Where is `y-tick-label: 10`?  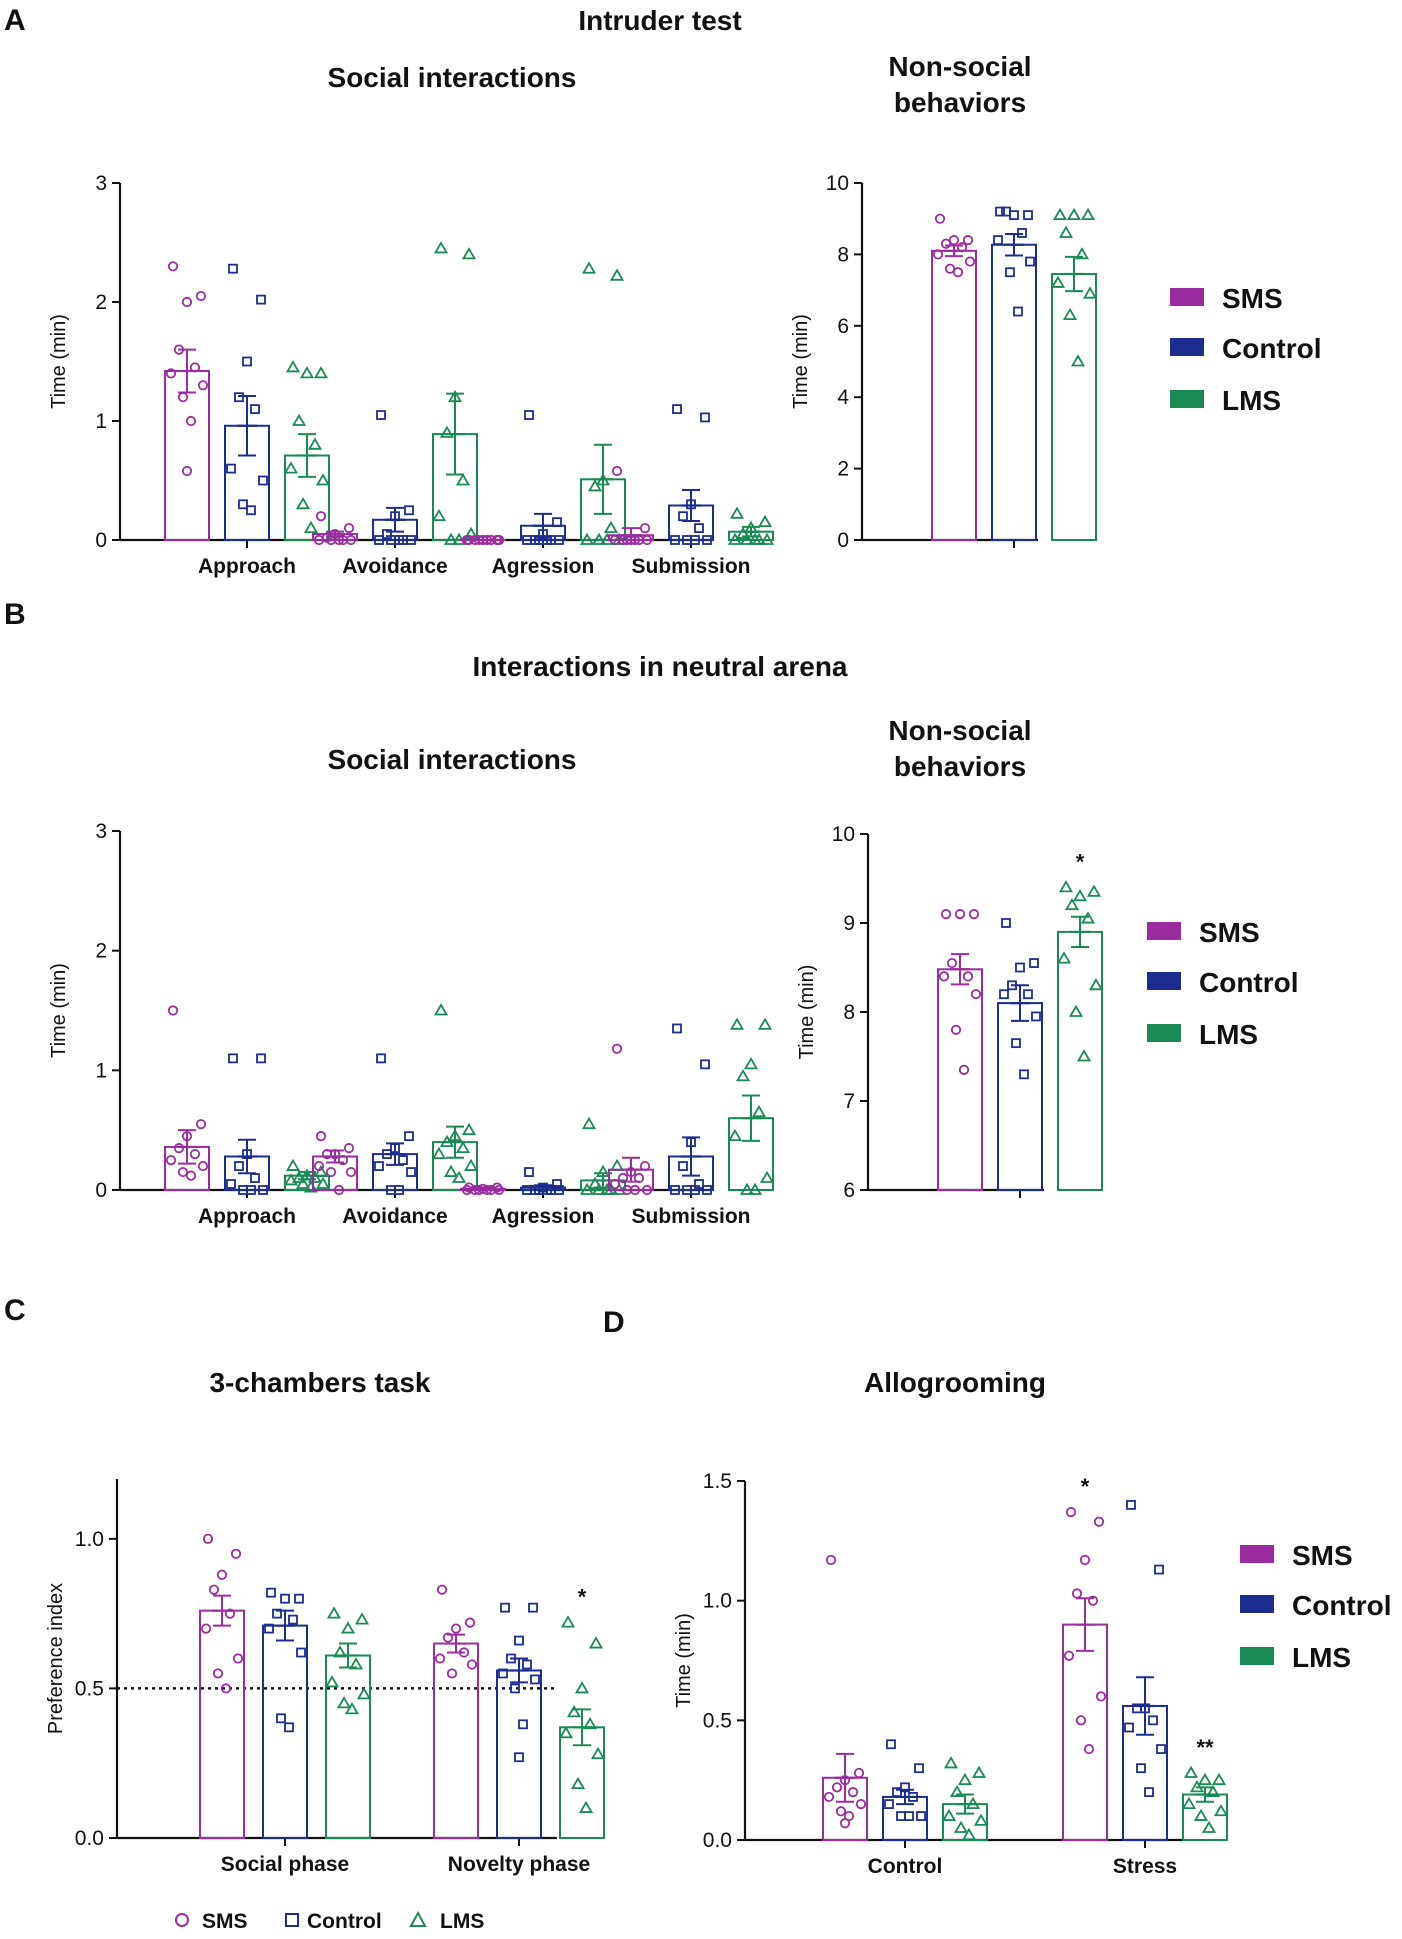 y-tick-label: 10 is located at coordinates (843, 834).